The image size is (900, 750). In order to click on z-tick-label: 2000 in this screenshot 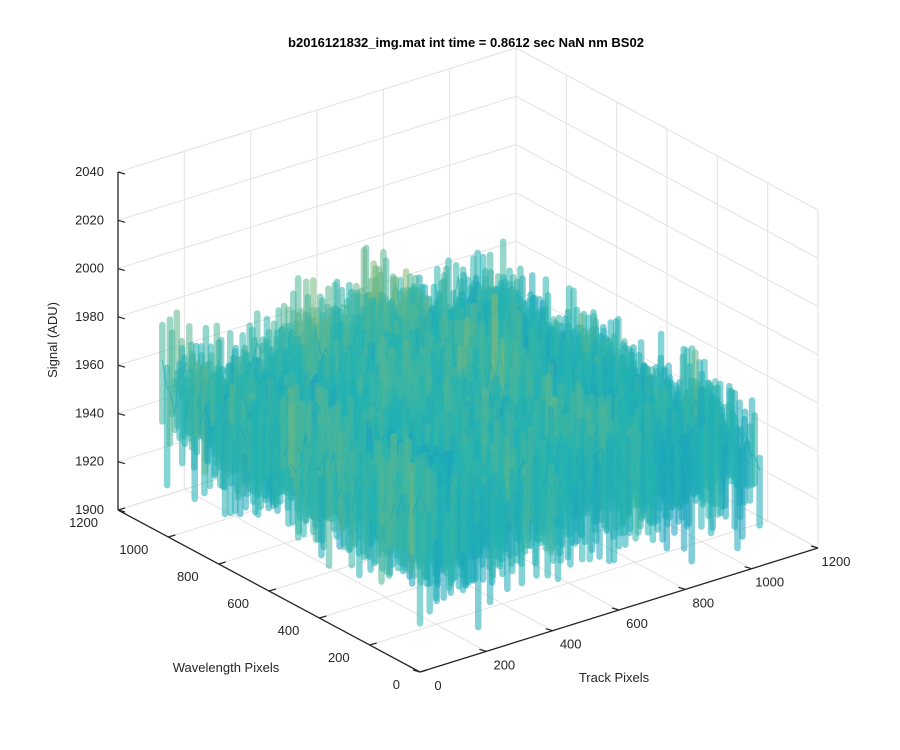, I will do `click(89, 268)`.